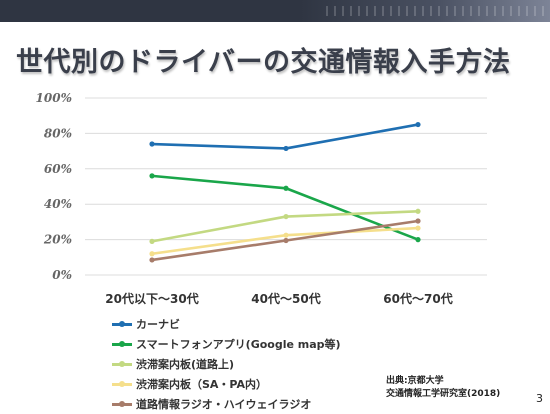 The image size is (550, 414). I want to click on y-tick-label: 0%, so click(62, 275).